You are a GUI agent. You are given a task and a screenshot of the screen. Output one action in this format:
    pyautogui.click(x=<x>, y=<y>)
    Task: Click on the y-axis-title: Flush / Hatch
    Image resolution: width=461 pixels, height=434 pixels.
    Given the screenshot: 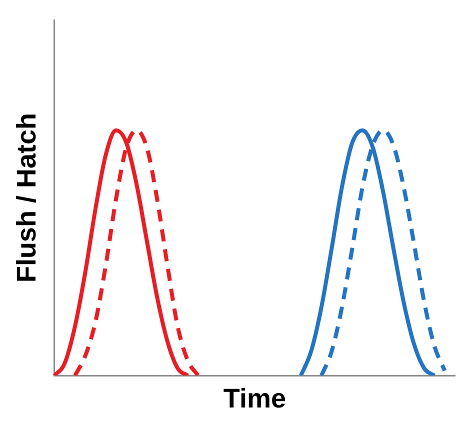 What is the action you would take?
    pyautogui.click(x=27, y=198)
    